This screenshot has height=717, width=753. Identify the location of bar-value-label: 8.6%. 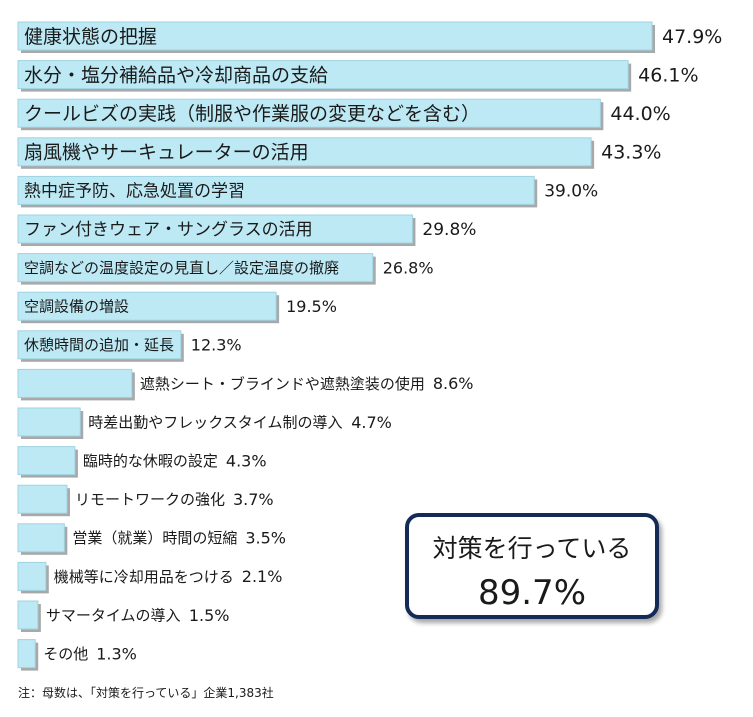
(453, 383).